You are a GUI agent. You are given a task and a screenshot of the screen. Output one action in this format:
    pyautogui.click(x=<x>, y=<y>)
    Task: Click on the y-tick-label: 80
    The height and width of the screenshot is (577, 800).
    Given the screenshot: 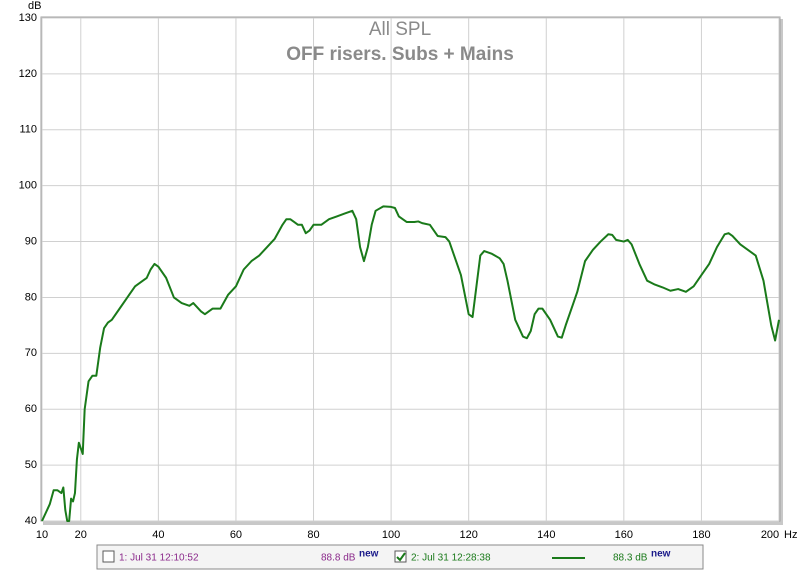 What is the action you would take?
    pyautogui.click(x=31, y=297)
    